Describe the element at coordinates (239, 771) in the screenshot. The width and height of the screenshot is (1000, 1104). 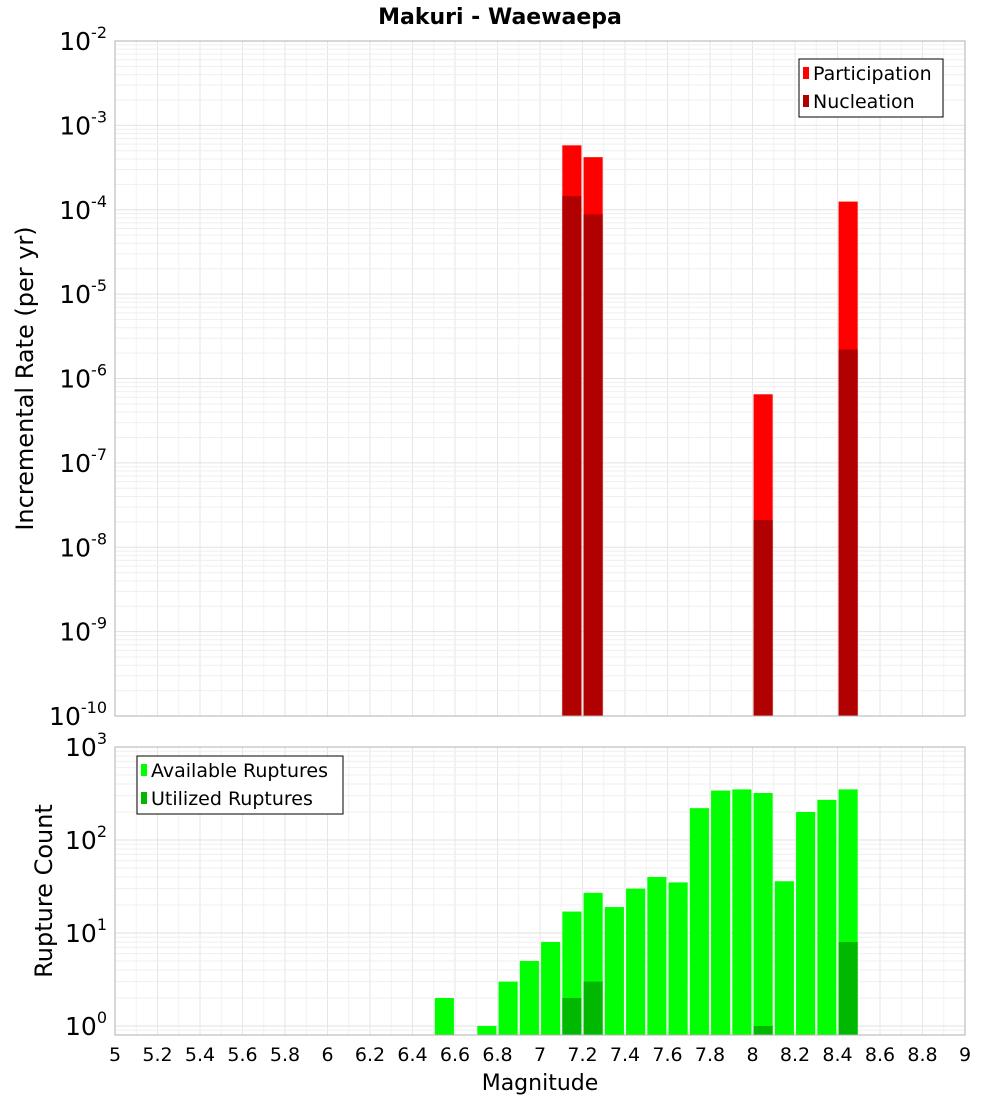
I see `legend-entry: Available Ruptures` at that location.